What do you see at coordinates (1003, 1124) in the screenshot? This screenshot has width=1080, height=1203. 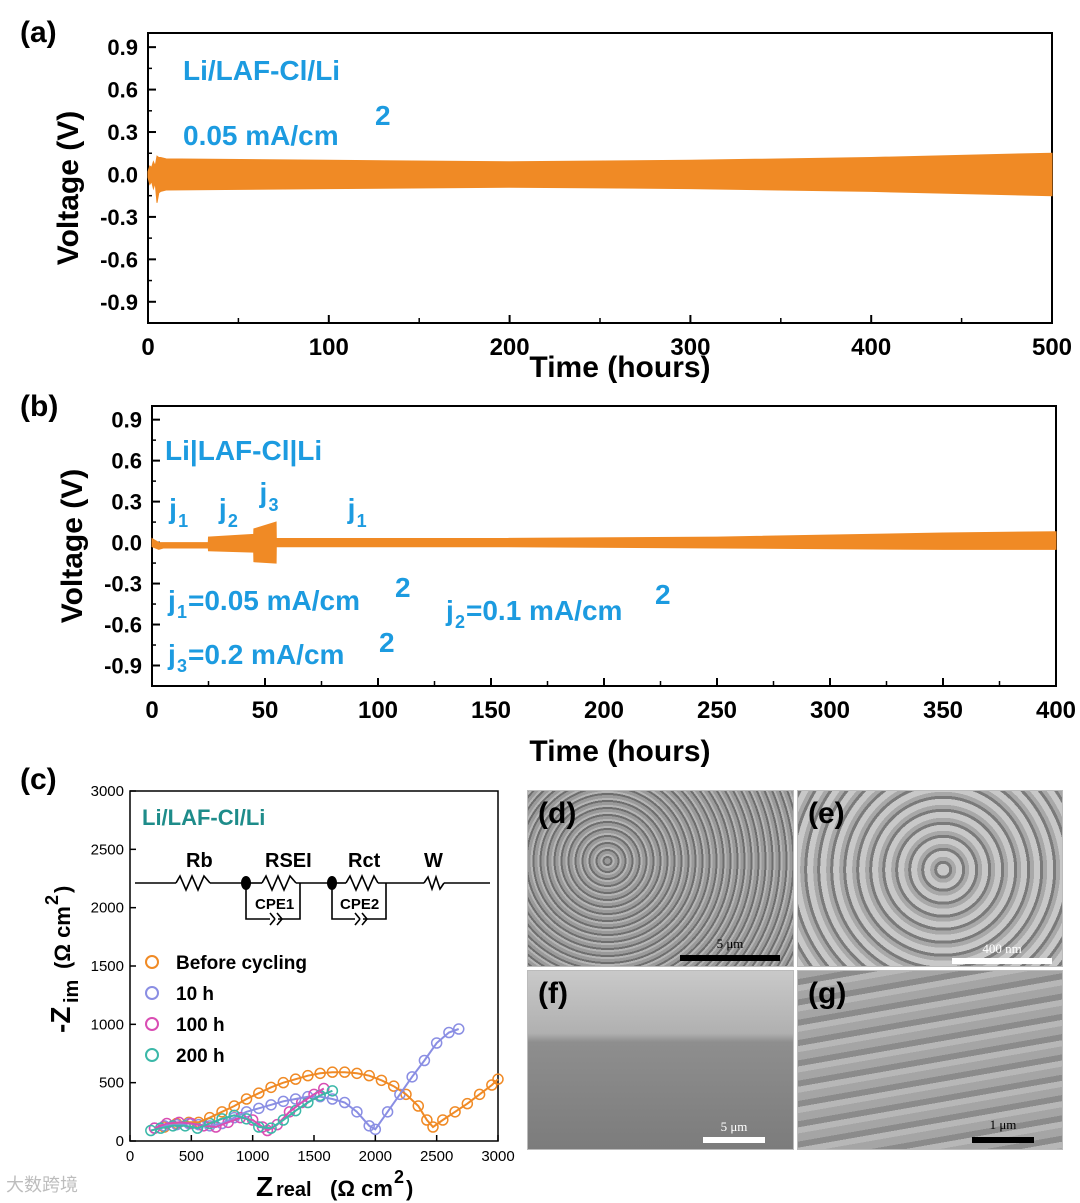 I see `scale-bar-label: 1 μm` at bounding box center [1003, 1124].